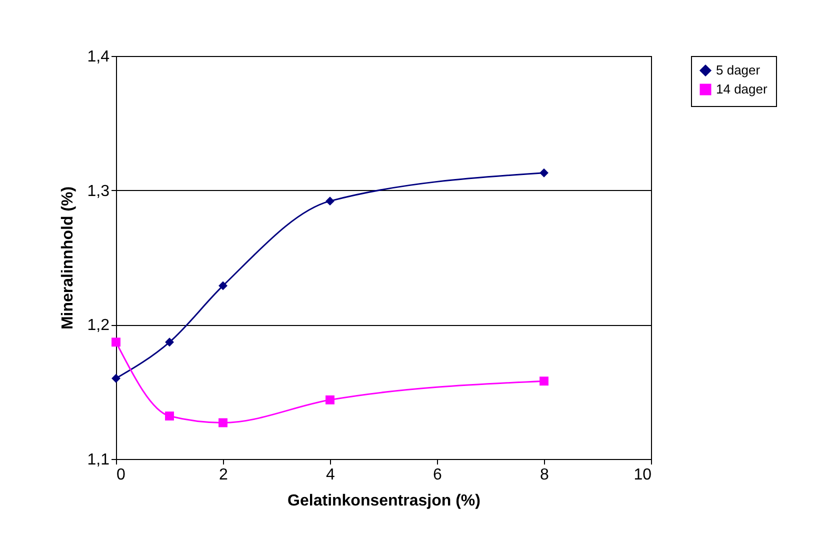  What do you see at coordinates (98, 460) in the screenshot?
I see `y-tick-label: 1,1` at bounding box center [98, 460].